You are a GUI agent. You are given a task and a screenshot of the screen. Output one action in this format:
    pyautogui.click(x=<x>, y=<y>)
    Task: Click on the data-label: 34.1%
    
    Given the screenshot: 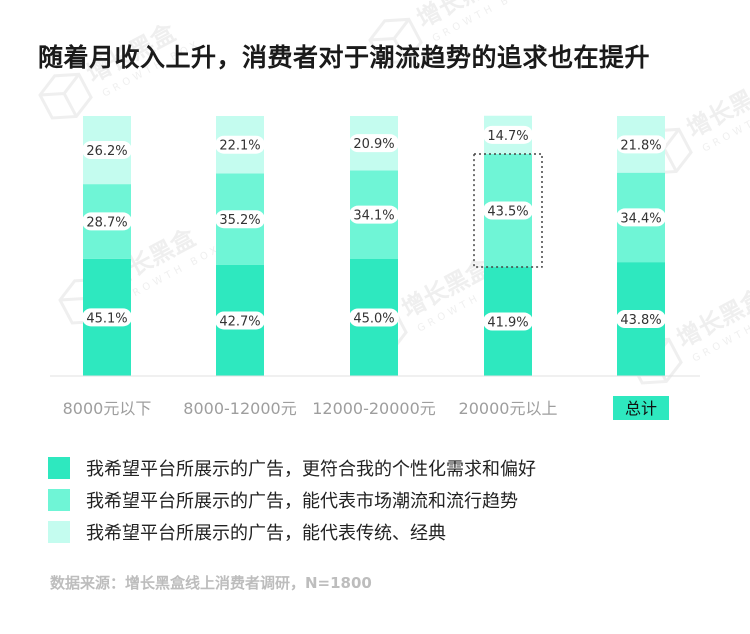 What is the action you would take?
    pyautogui.click(x=373, y=216)
    